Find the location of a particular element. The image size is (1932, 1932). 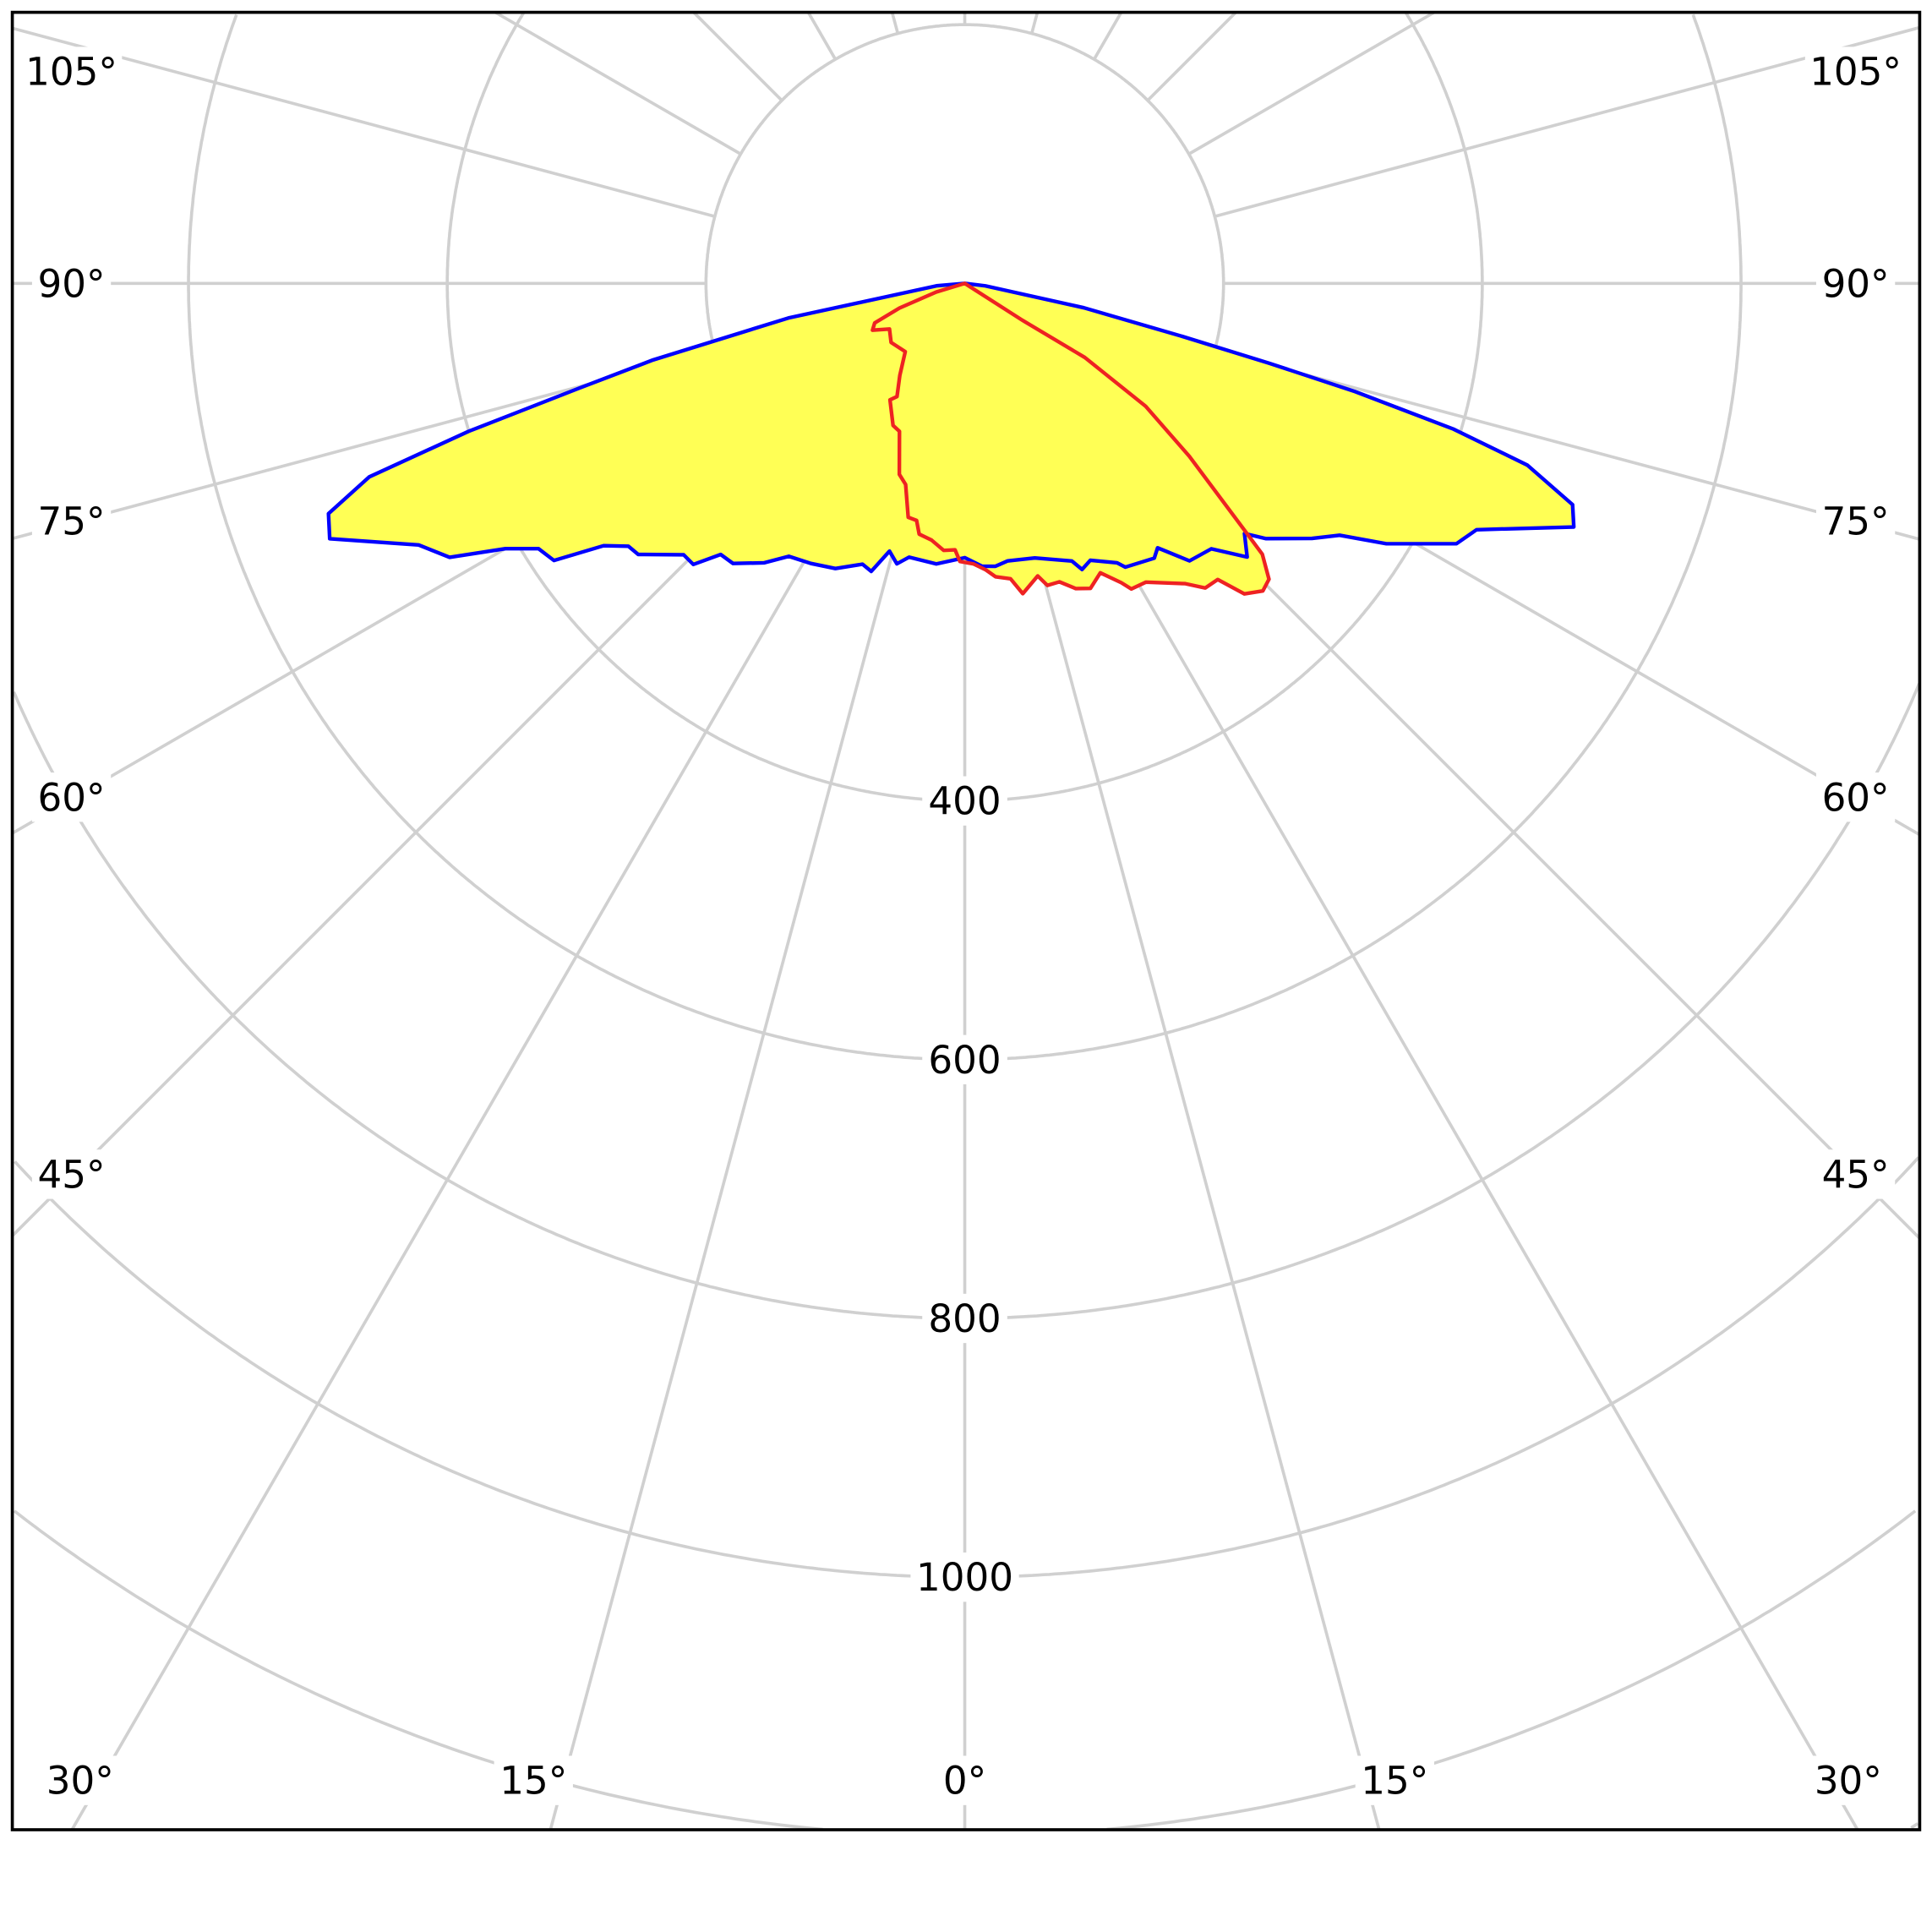

radial-tick-labels: 400 600 800 1000 is located at coordinates (964, 1189).